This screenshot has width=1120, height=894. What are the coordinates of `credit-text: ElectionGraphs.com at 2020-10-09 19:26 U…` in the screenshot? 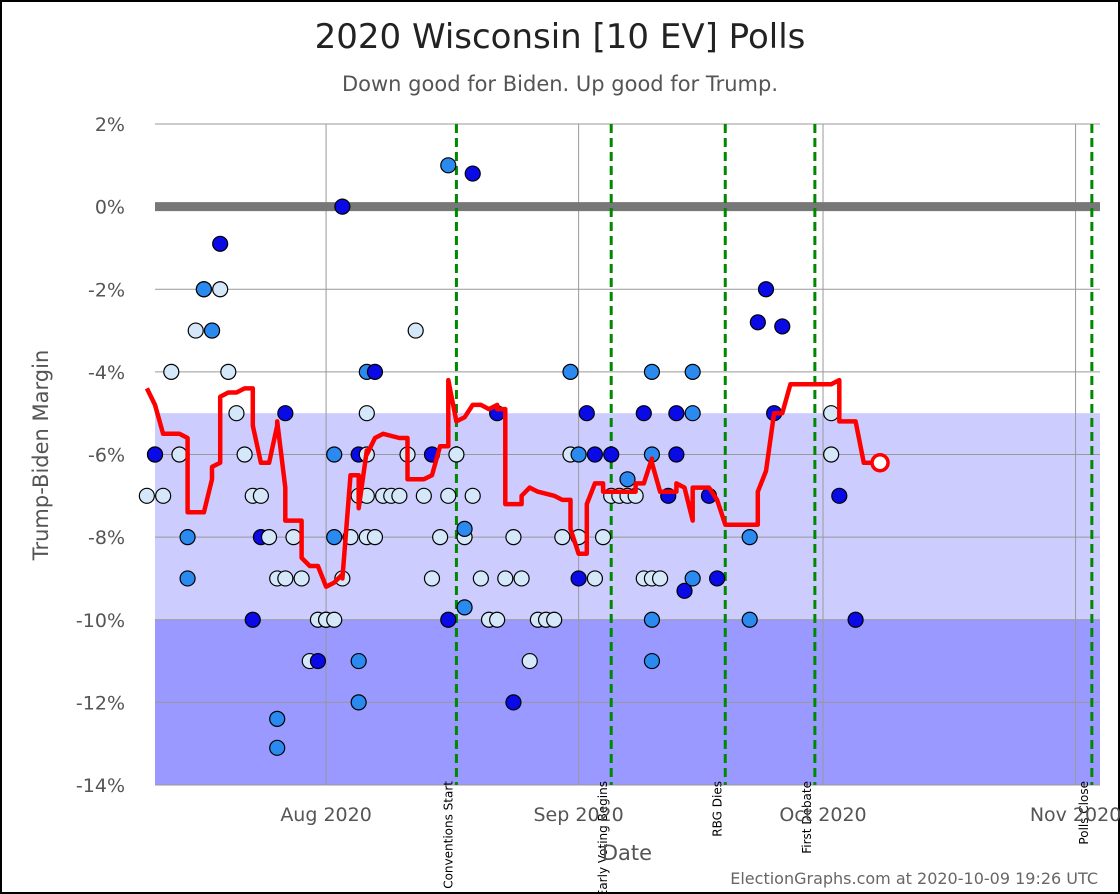 It's located at (914, 878).